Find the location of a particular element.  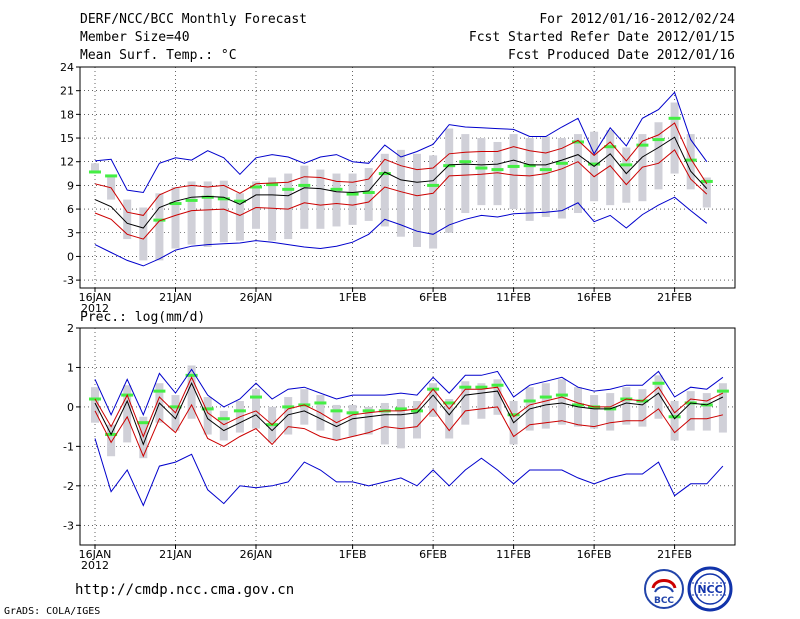

member-size: Member Size=40 is located at coordinates (135, 37).